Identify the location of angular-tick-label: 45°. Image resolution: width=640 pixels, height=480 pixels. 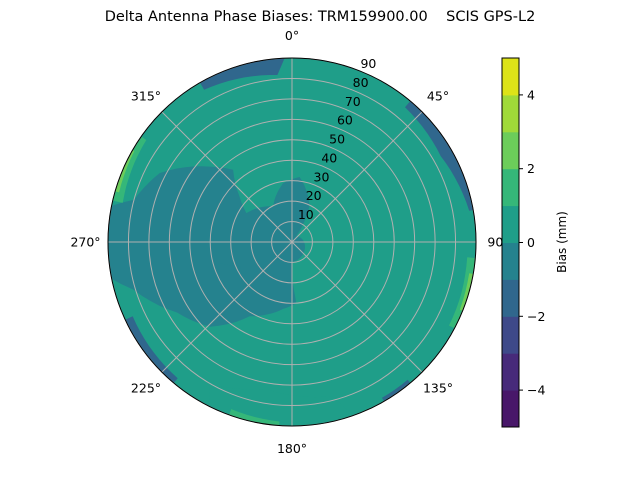
(438, 95).